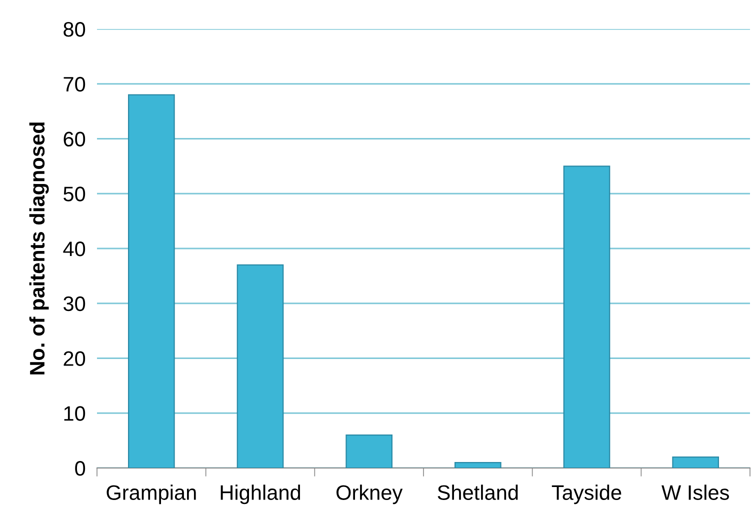 Image resolution: width=752 pixels, height=514 pixels. Describe the element at coordinates (75, 84) in the screenshot. I see `y-tick-label: 70` at that location.